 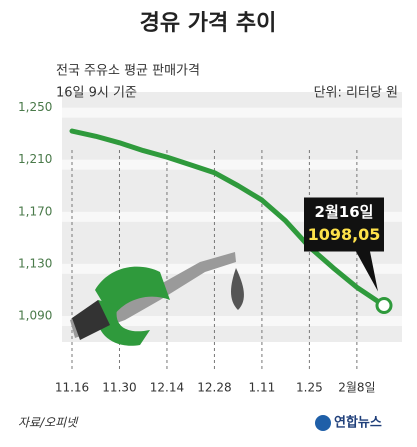 I want to click on y-tick-label: 1,210, so click(x=35, y=159).